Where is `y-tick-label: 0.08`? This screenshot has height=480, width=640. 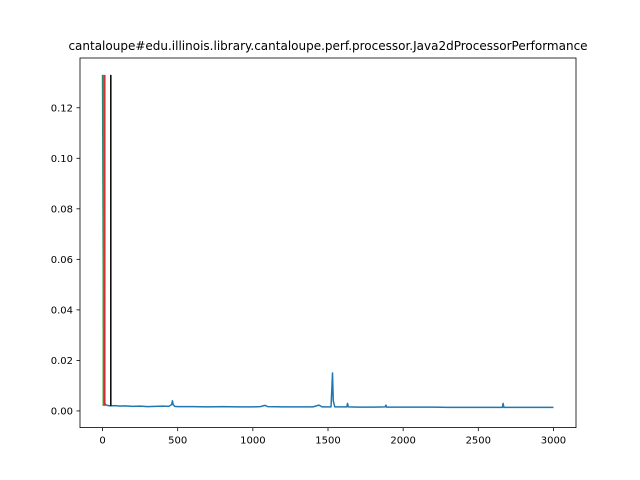 y-tick-label: 0.08 is located at coordinates (62, 209).